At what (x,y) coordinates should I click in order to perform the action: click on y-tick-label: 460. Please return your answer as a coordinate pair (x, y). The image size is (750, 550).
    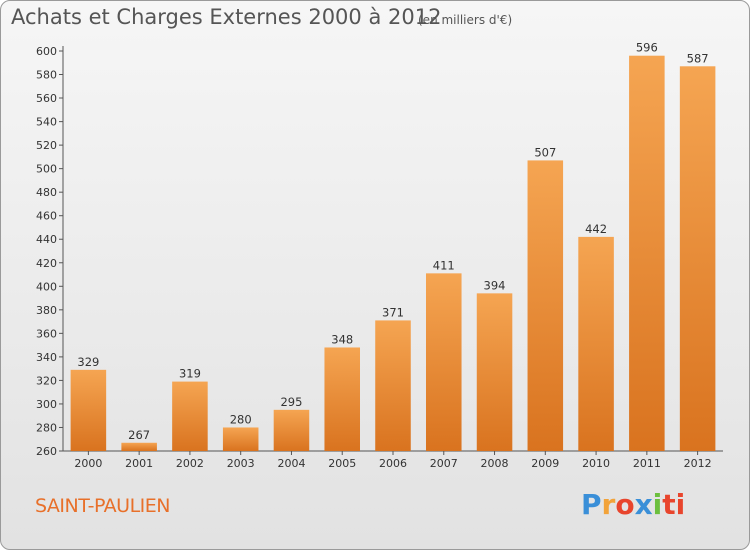
    Looking at the image, I should click on (46, 216).